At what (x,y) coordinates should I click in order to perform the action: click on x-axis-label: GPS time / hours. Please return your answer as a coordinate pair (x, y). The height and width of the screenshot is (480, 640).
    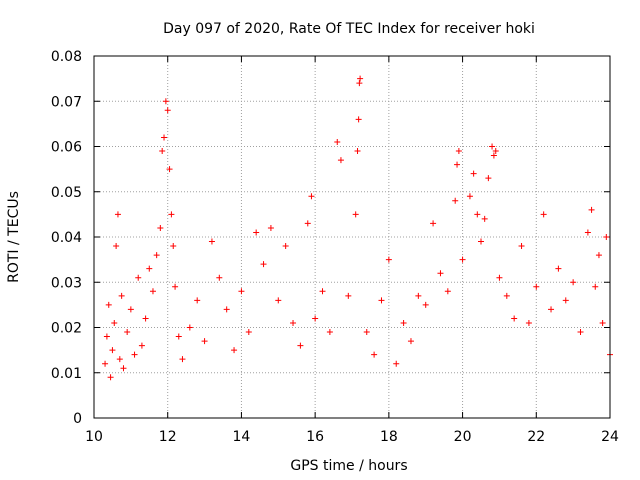
    Looking at the image, I should click on (348, 466).